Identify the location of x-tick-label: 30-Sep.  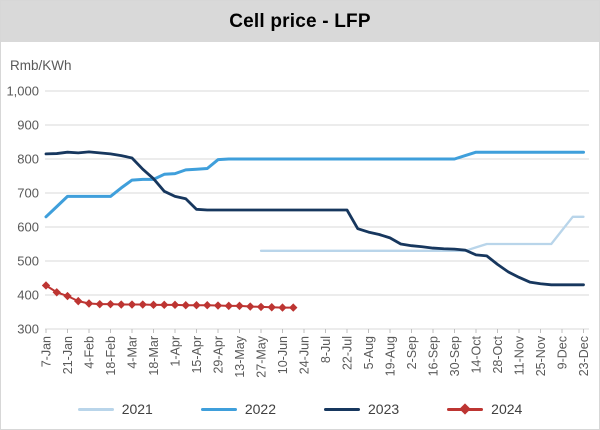
(455, 356).